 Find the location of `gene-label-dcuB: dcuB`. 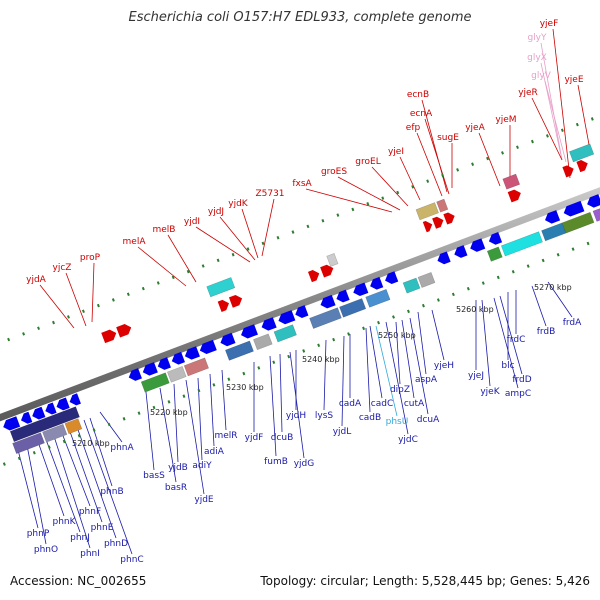

gene-label-dcuB: dcuB is located at coordinates (282, 438).